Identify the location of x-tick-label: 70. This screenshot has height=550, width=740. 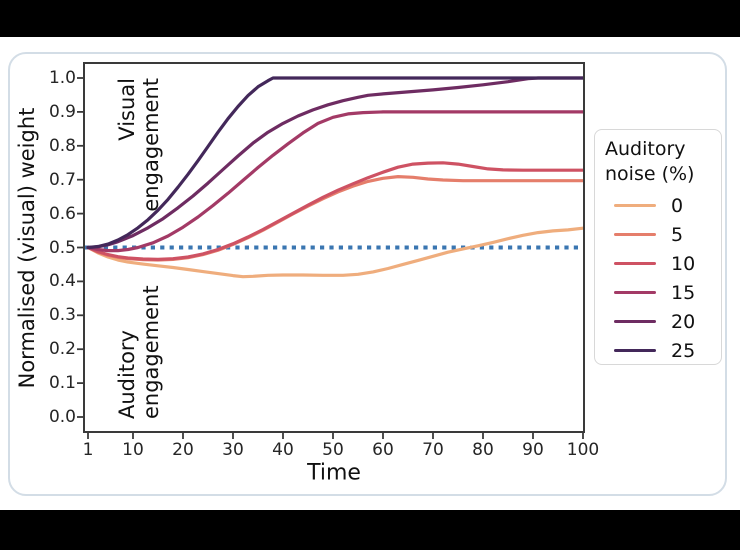
(433, 450).